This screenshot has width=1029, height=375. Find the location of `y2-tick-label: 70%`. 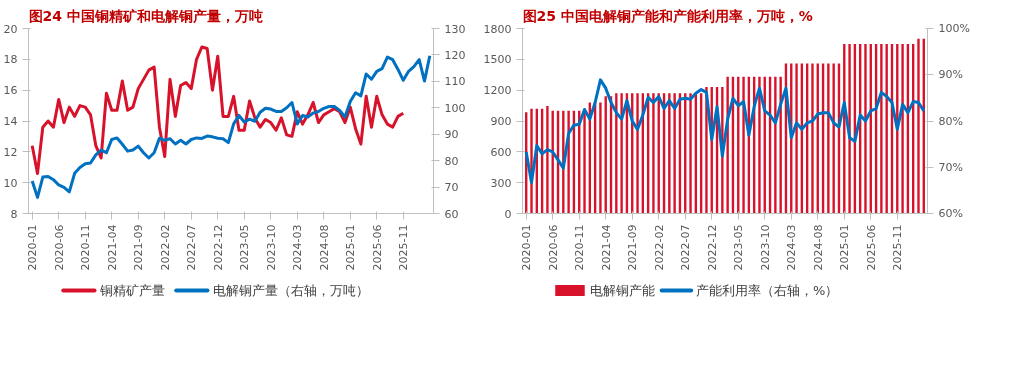

y2-tick-label: 70% is located at coordinates (950, 167).